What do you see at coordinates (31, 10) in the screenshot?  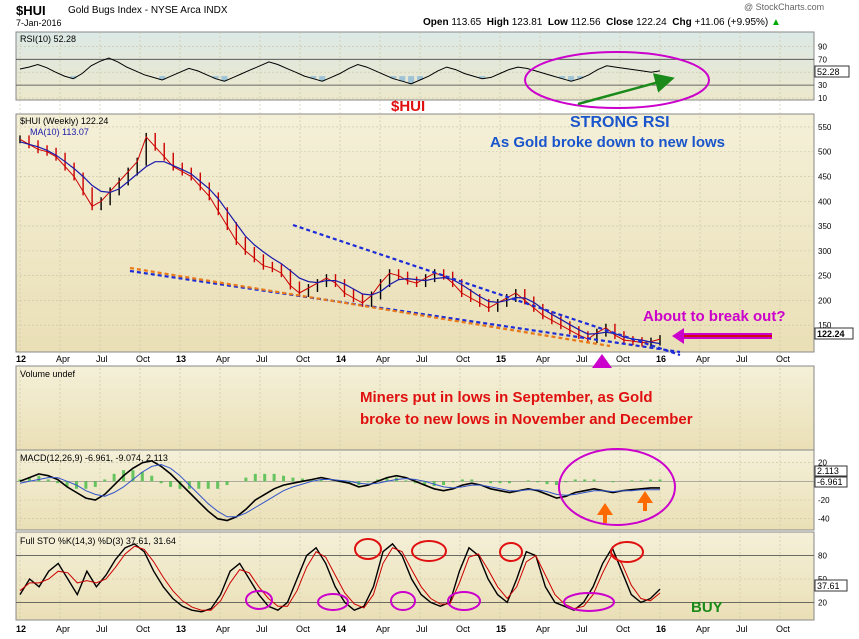 I see `symbol: $HUI` at bounding box center [31, 10].